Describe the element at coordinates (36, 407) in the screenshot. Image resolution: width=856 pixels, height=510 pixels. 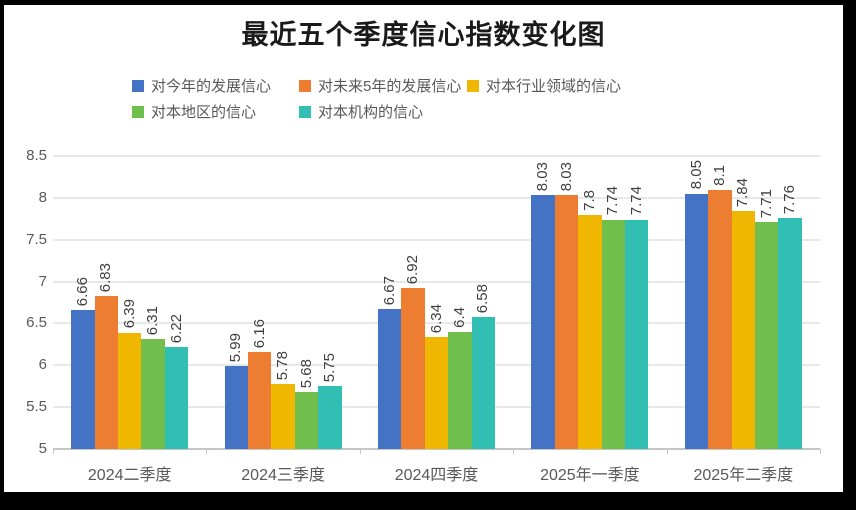
I see `y-tick-label: 5.5` at that location.